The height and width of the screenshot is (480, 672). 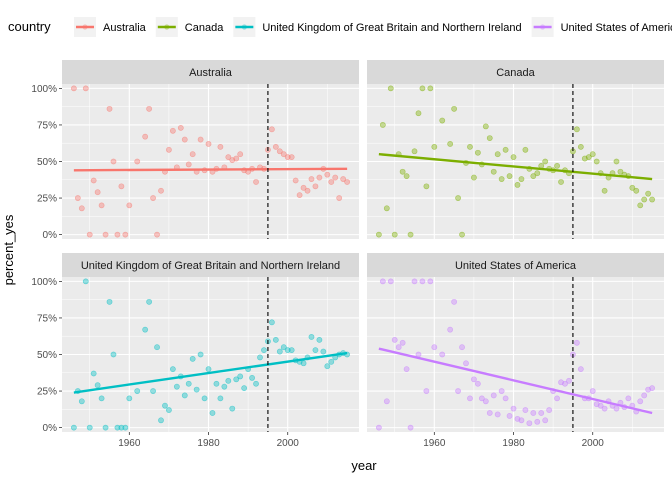 What do you see at coordinates (47, 355) in the screenshot?
I see `y-tick-label: 50%` at bounding box center [47, 355].